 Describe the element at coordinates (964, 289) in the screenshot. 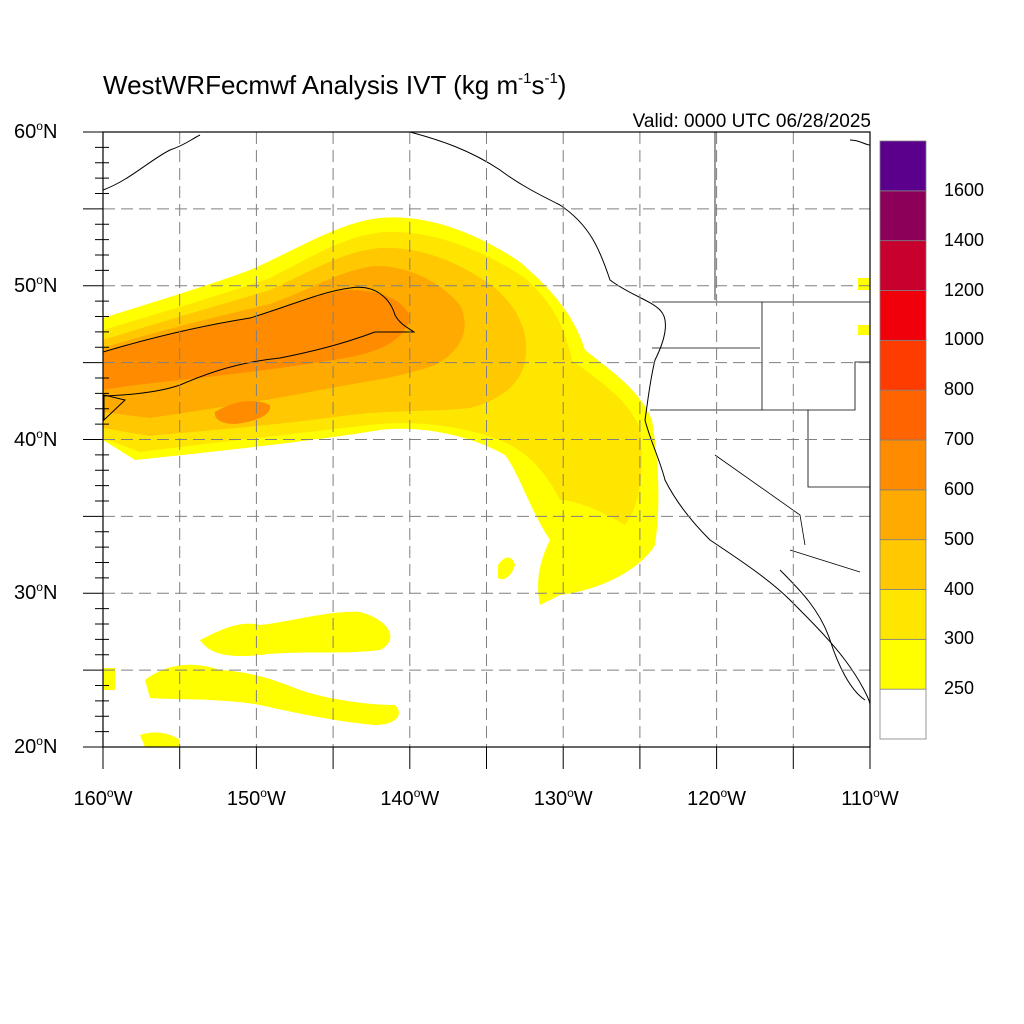

I see `colorbar-label: 1200` at that location.